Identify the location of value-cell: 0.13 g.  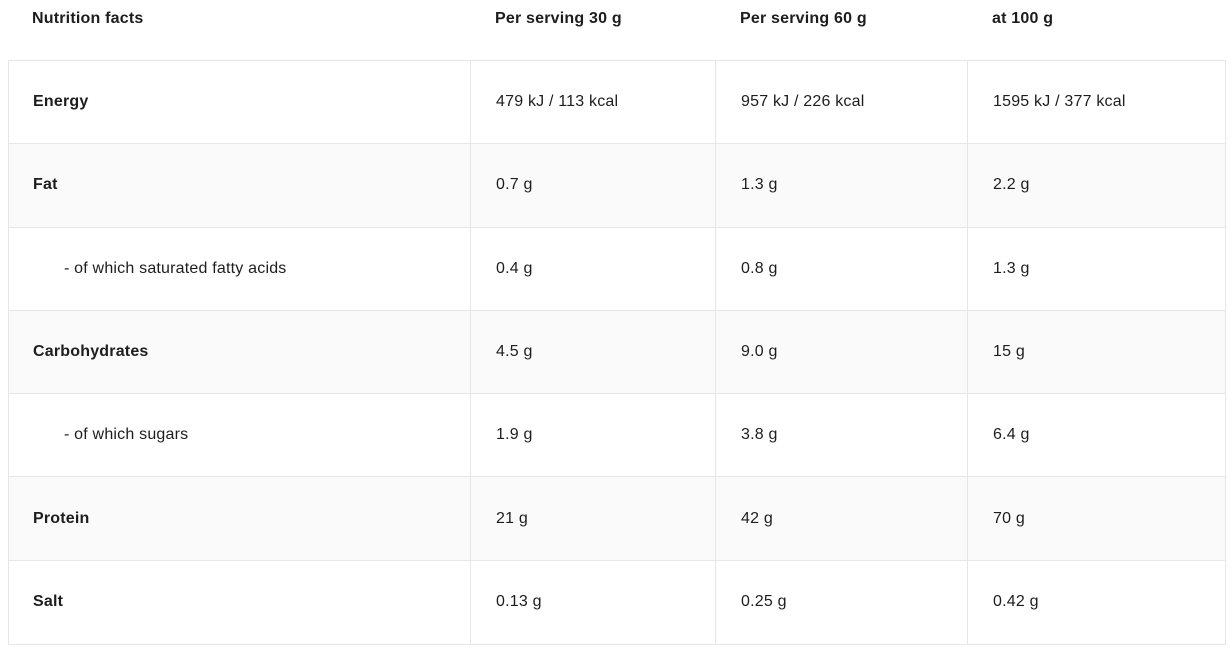
(593, 602).